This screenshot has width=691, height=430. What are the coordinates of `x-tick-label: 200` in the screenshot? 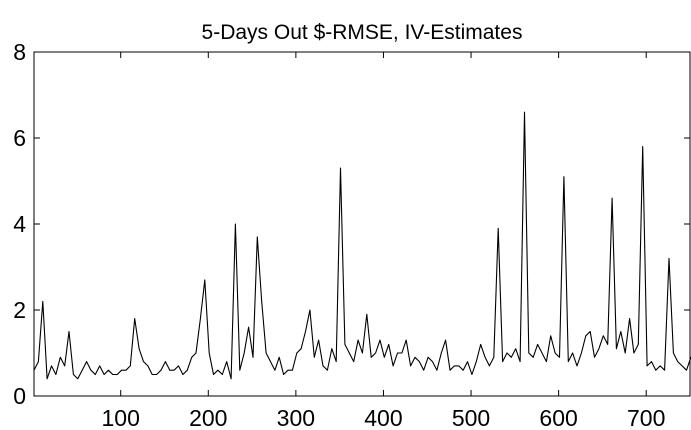 It's located at (208, 417).